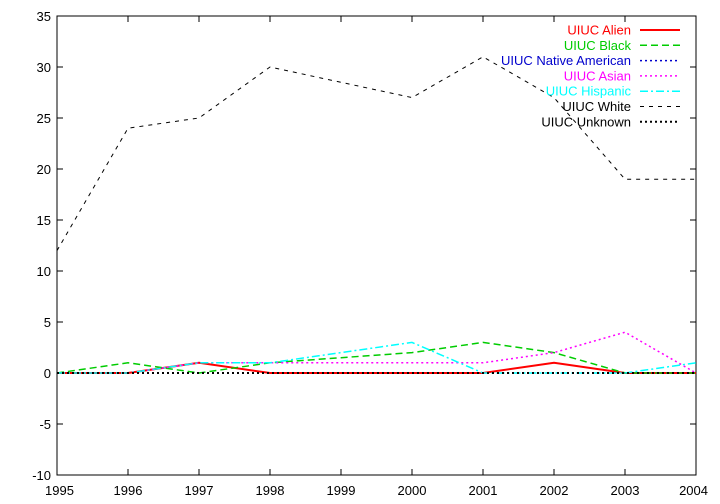 The width and height of the screenshot is (720, 504). I want to click on series-line-uiuc-hispanic, so click(377, 357).